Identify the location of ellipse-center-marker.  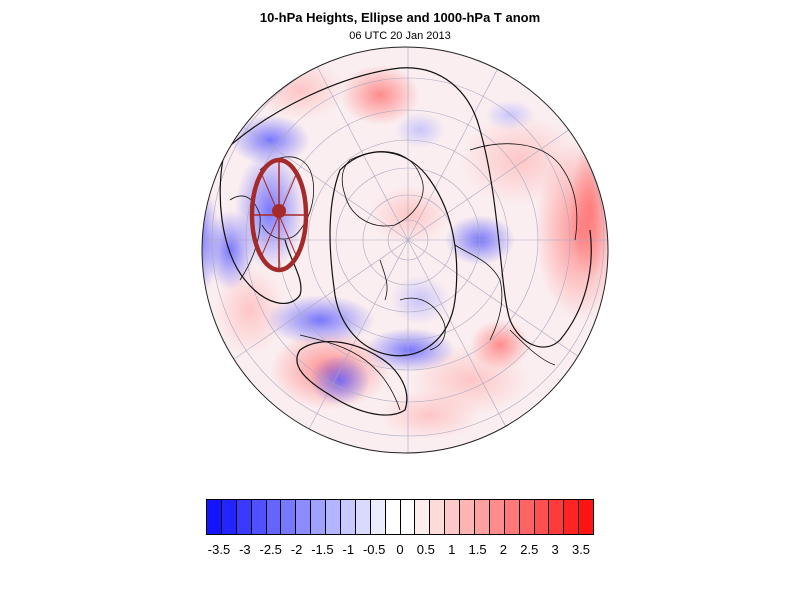
(279, 211).